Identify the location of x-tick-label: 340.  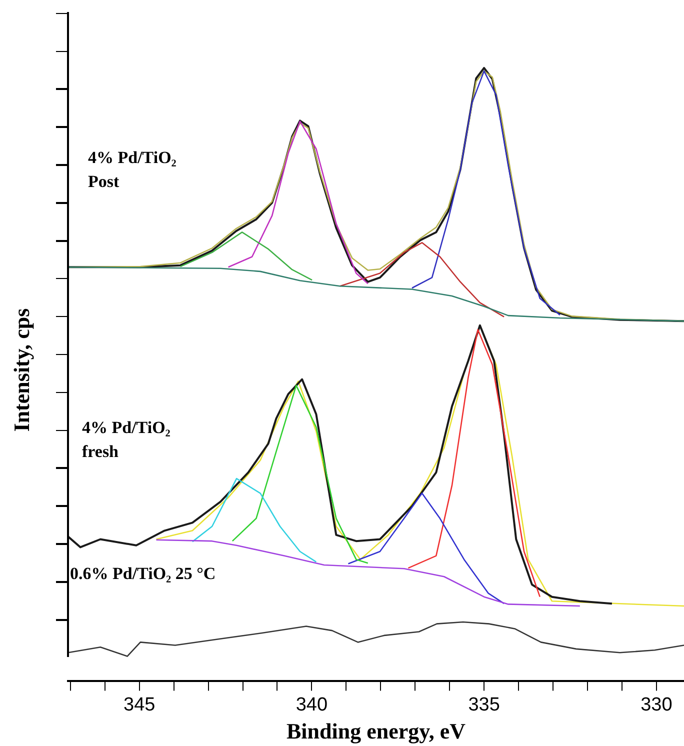
(312, 705).